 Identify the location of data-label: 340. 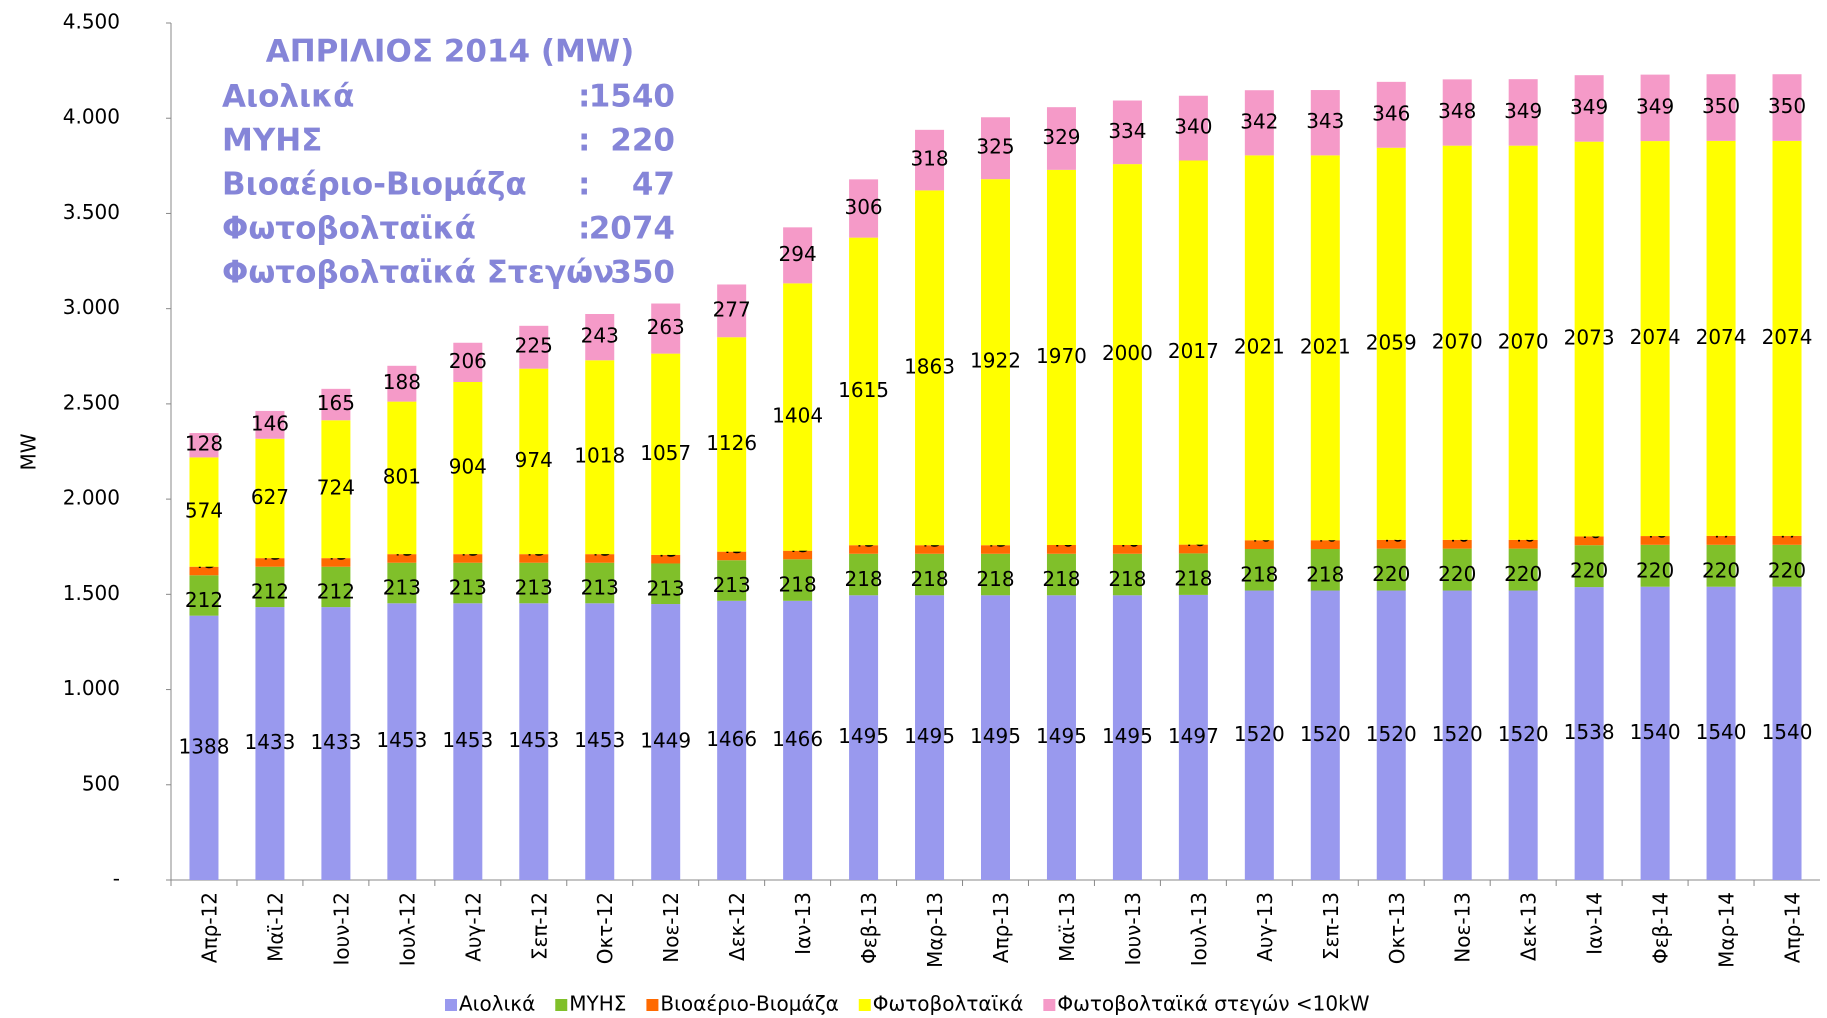
(1193, 127).